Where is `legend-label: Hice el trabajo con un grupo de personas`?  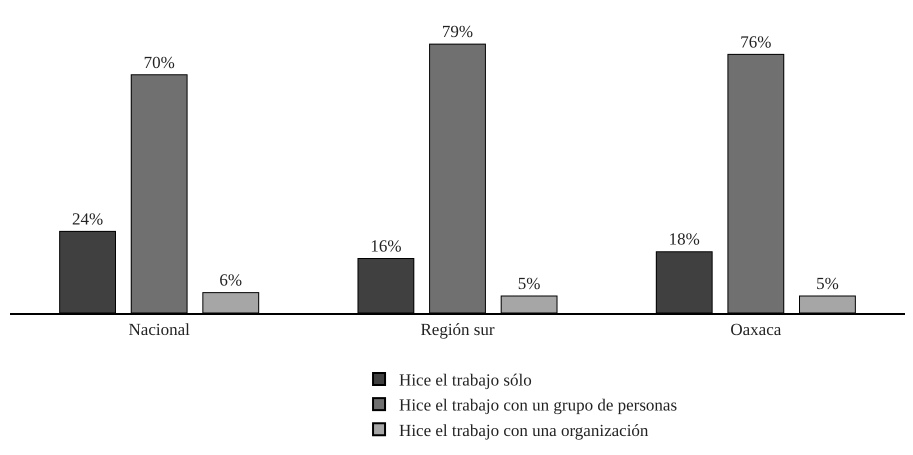
legend-label: Hice el trabajo con un grupo de personas is located at coordinates (538, 405).